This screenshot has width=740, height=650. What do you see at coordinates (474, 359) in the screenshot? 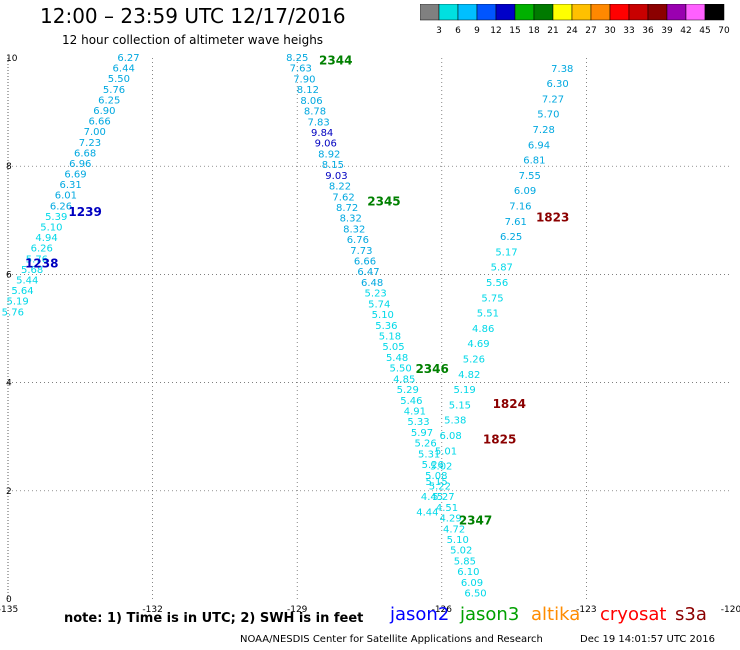
I see `swh-value-point: 5.26` at bounding box center [474, 359].